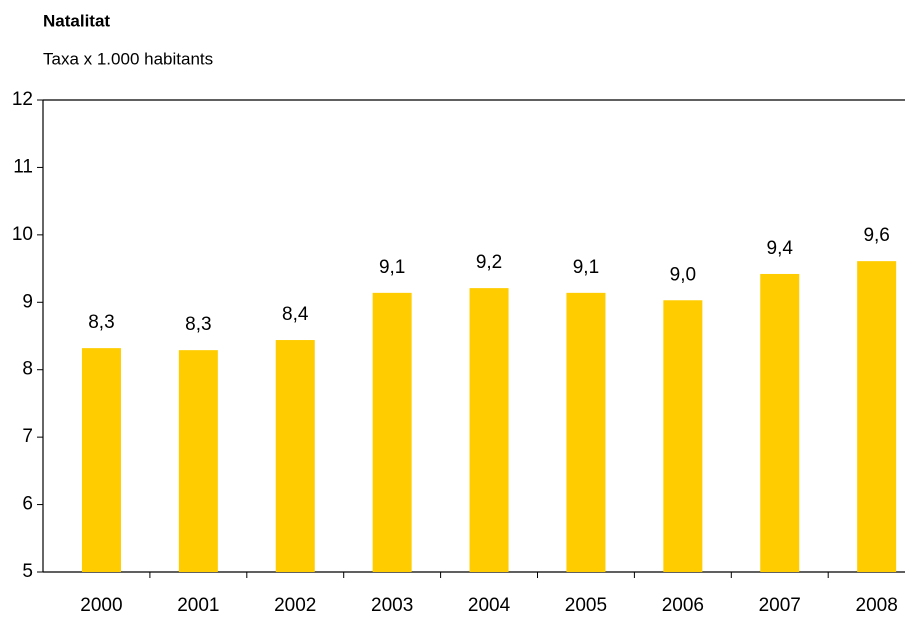 Image resolution: width=913 pixels, height=622 pixels. What do you see at coordinates (295, 314) in the screenshot?
I see `value-label: 8,4` at bounding box center [295, 314].